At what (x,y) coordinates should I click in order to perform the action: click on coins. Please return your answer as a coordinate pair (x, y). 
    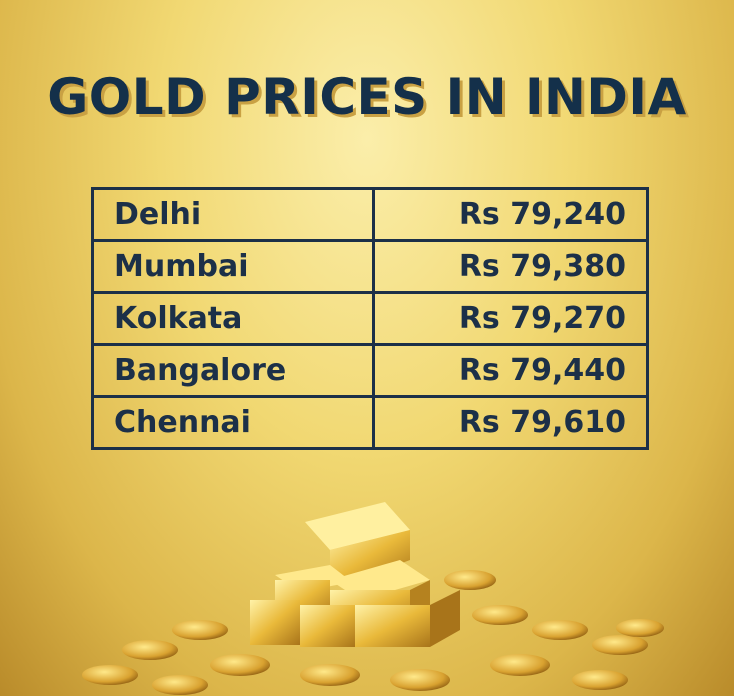
    Looking at the image, I should click on (373, 632).